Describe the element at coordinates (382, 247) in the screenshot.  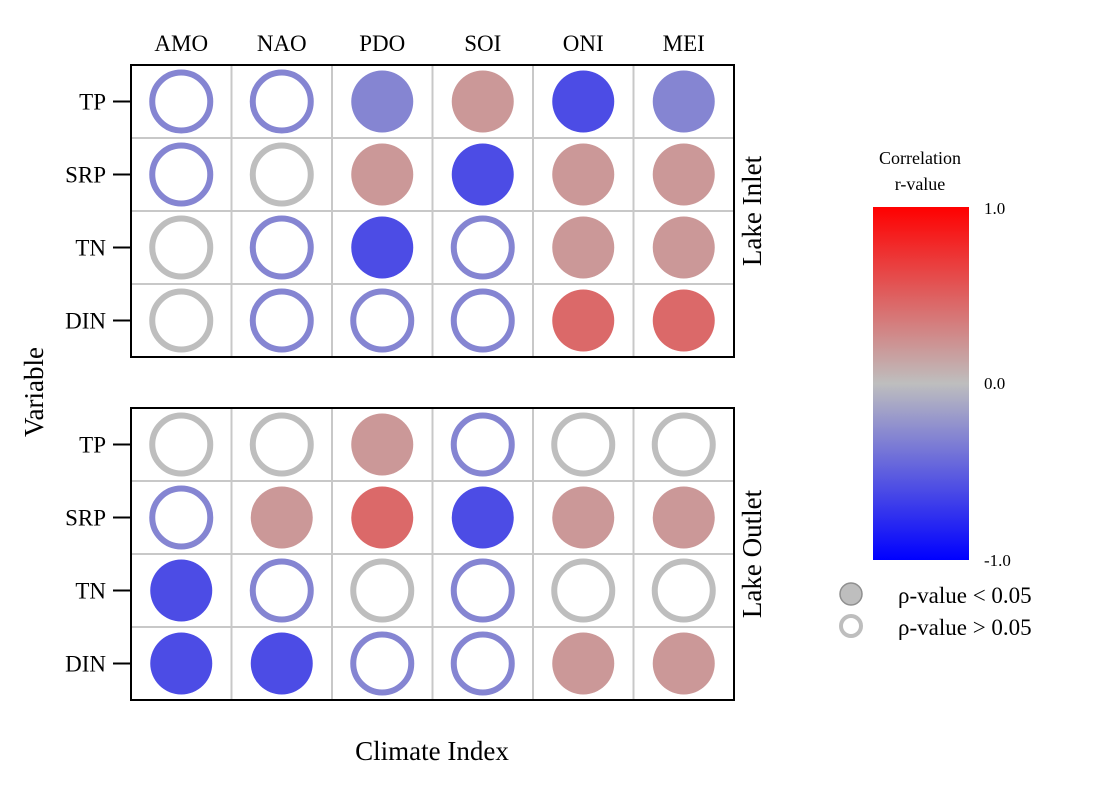
I see `corr-point-lake-inlet-tn-pdo` at that location.